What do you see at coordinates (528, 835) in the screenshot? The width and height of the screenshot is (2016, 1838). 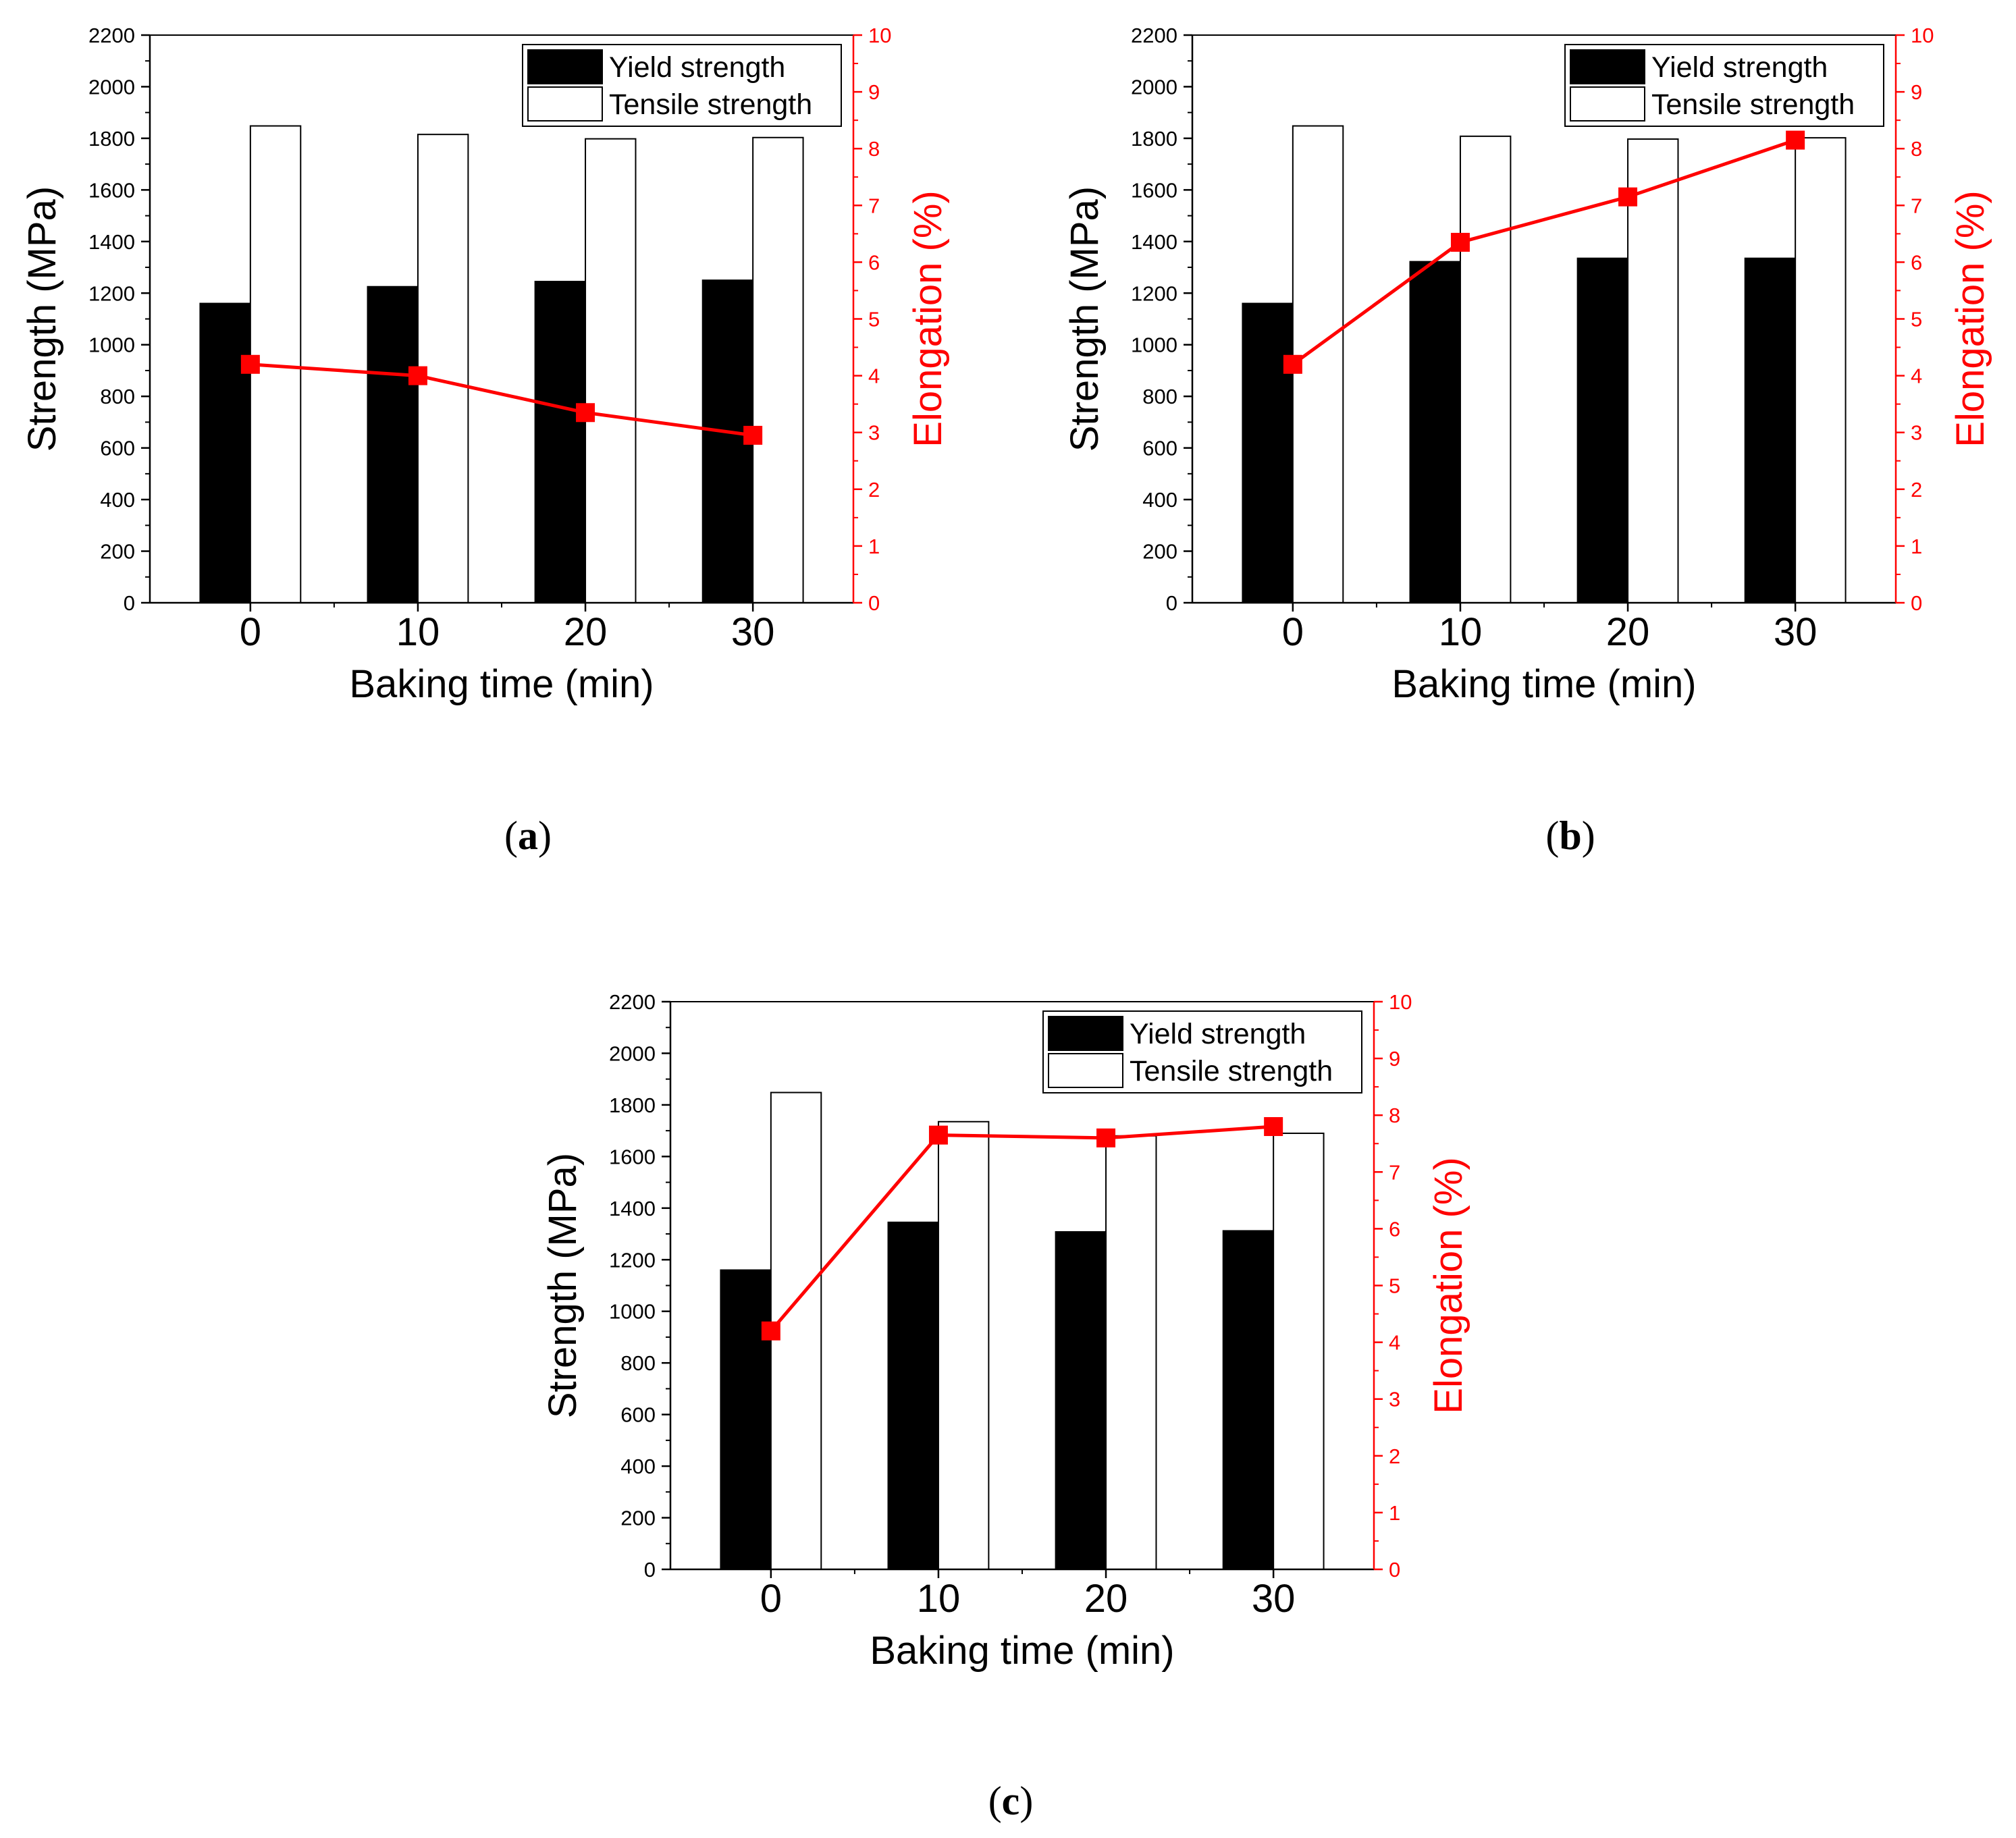 I see `caption-letter: a` at bounding box center [528, 835].